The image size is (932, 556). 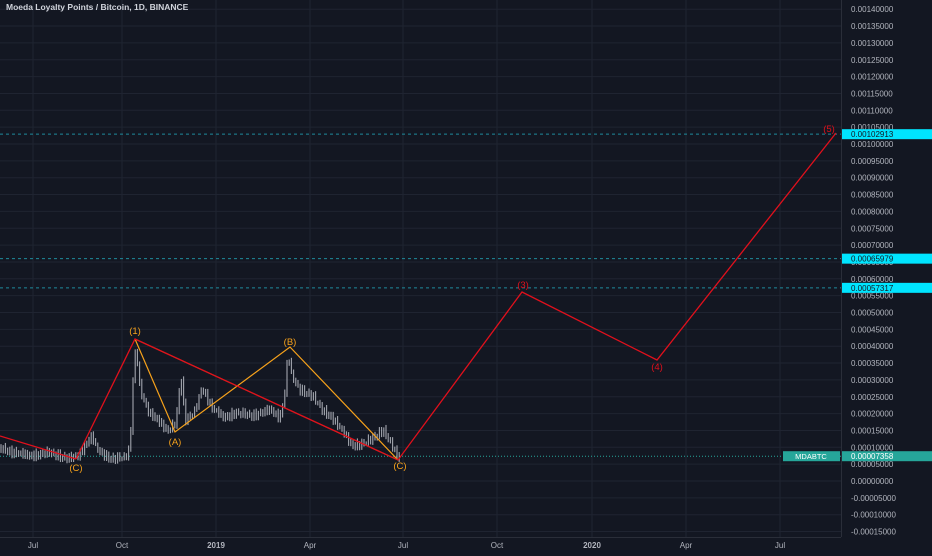 I want to click on price-tick-label: 0.00095000, so click(x=872, y=161).